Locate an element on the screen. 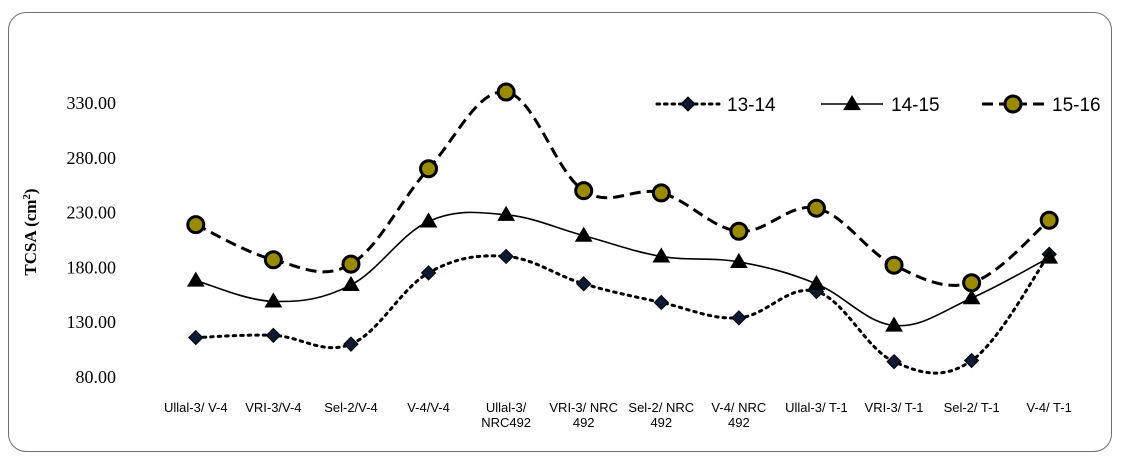 This screenshot has height=456, width=1122. legend-label-15-16: 15-16 is located at coordinates (1076, 105).